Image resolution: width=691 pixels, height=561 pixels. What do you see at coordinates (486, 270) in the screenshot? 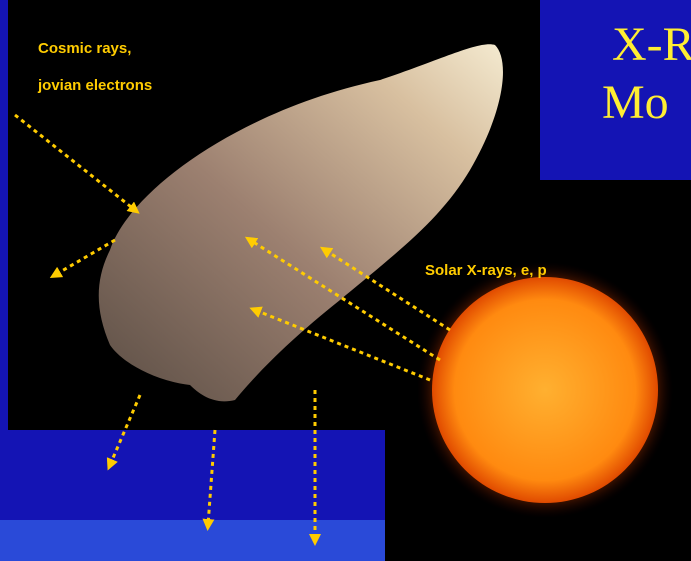
I see `solar-label: Solar X-rays, e, p` at bounding box center [486, 270].